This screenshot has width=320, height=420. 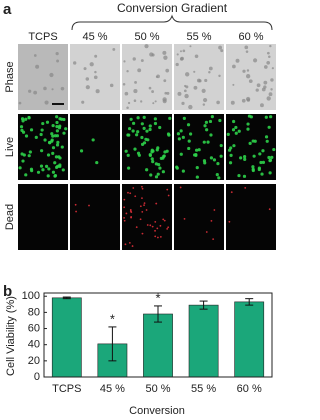 What do you see at coordinates (10, 217) in the screenshot?
I see `row-label: Dead` at bounding box center [10, 217].